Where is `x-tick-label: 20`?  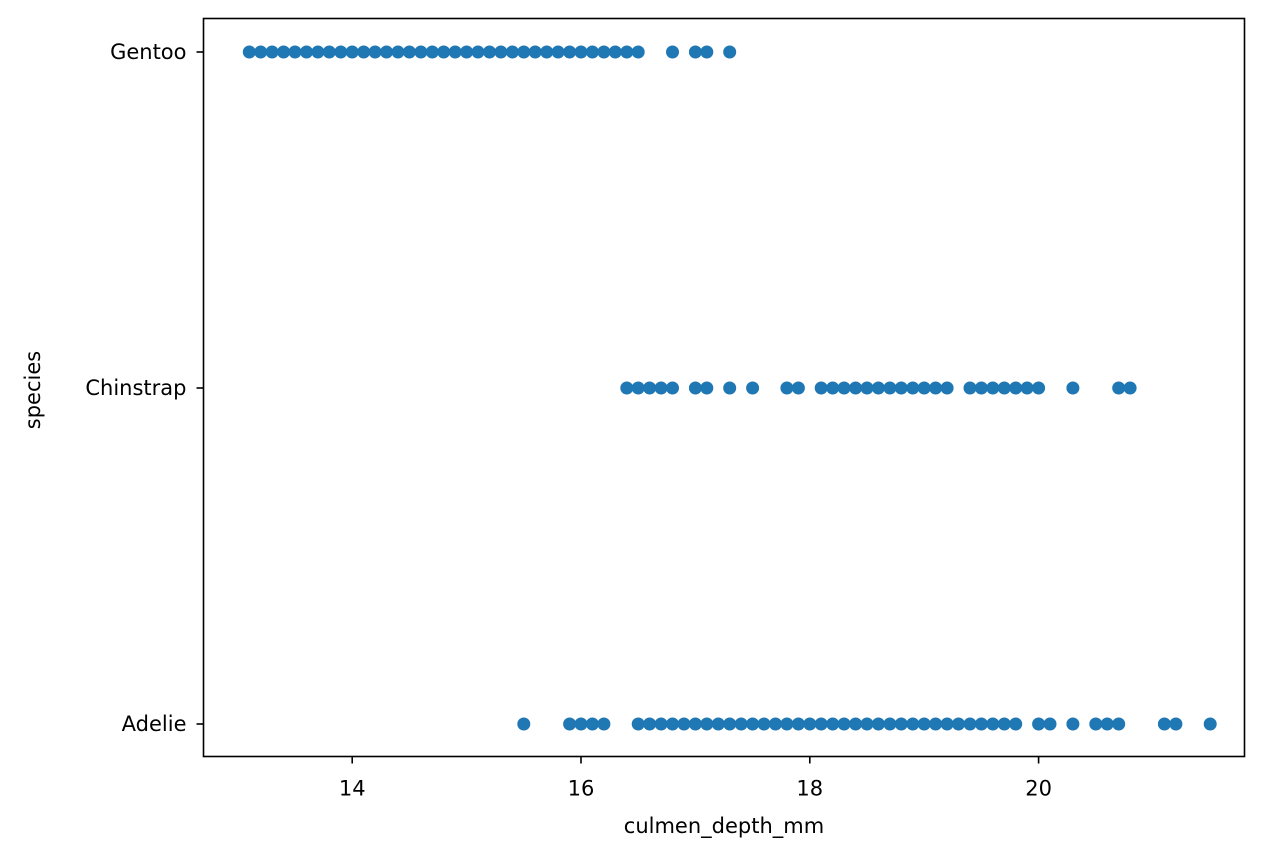
x-tick-label: 20 is located at coordinates (1038, 789).